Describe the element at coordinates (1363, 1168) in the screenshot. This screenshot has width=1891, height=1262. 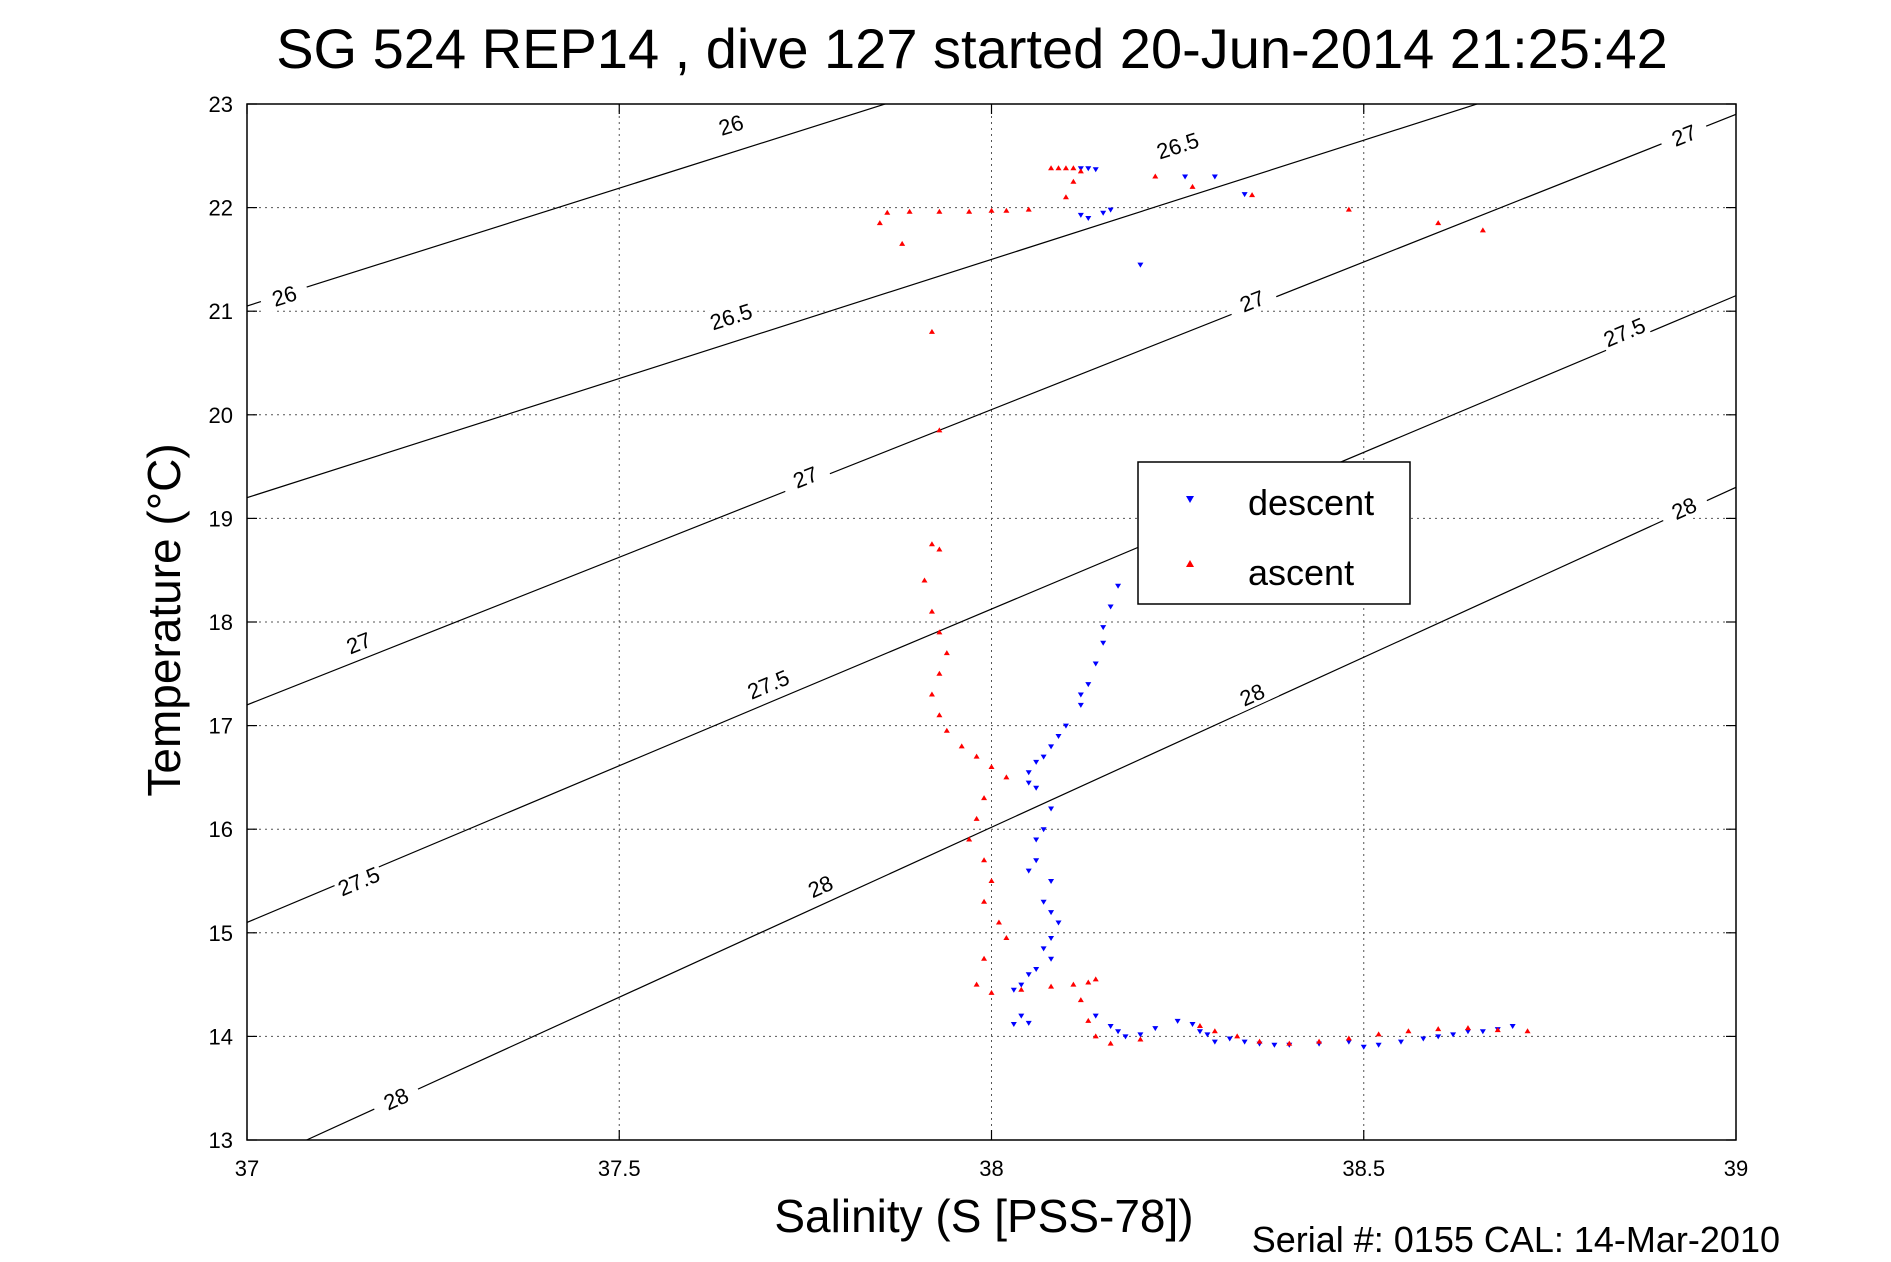
I see `x-tick-label: 38.5` at that location.